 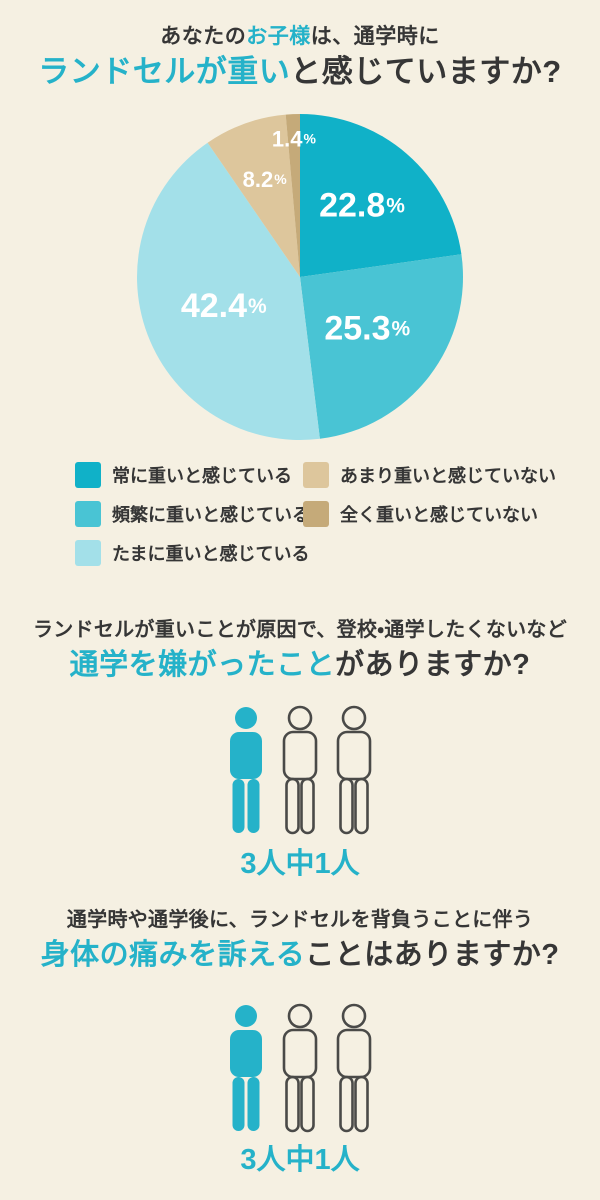 What do you see at coordinates (224, 306) in the screenshot?
I see `pie-value-label-2: 42.4%` at bounding box center [224, 306].